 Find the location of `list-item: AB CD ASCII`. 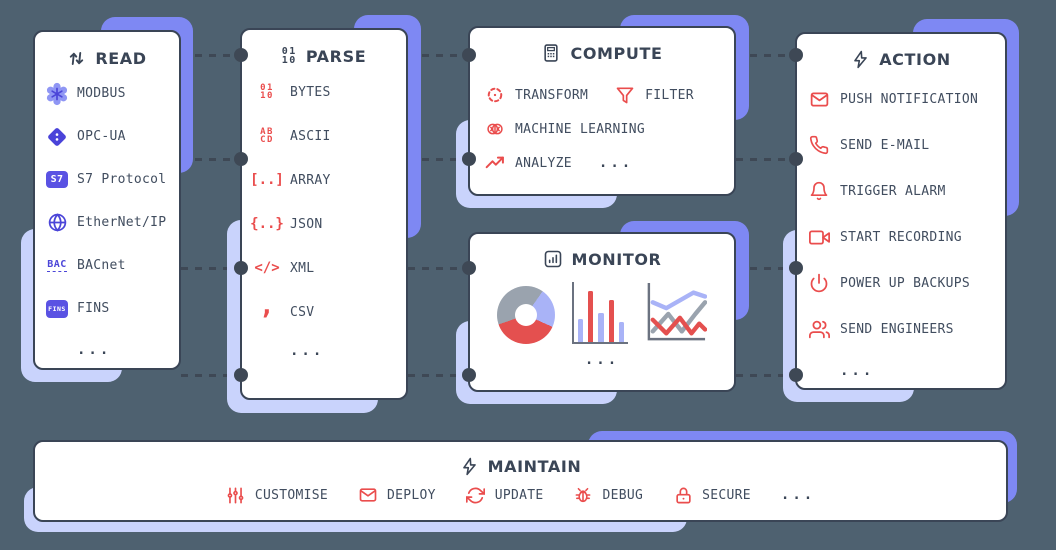

list-item: AB CD ASCII is located at coordinates (330, 136).